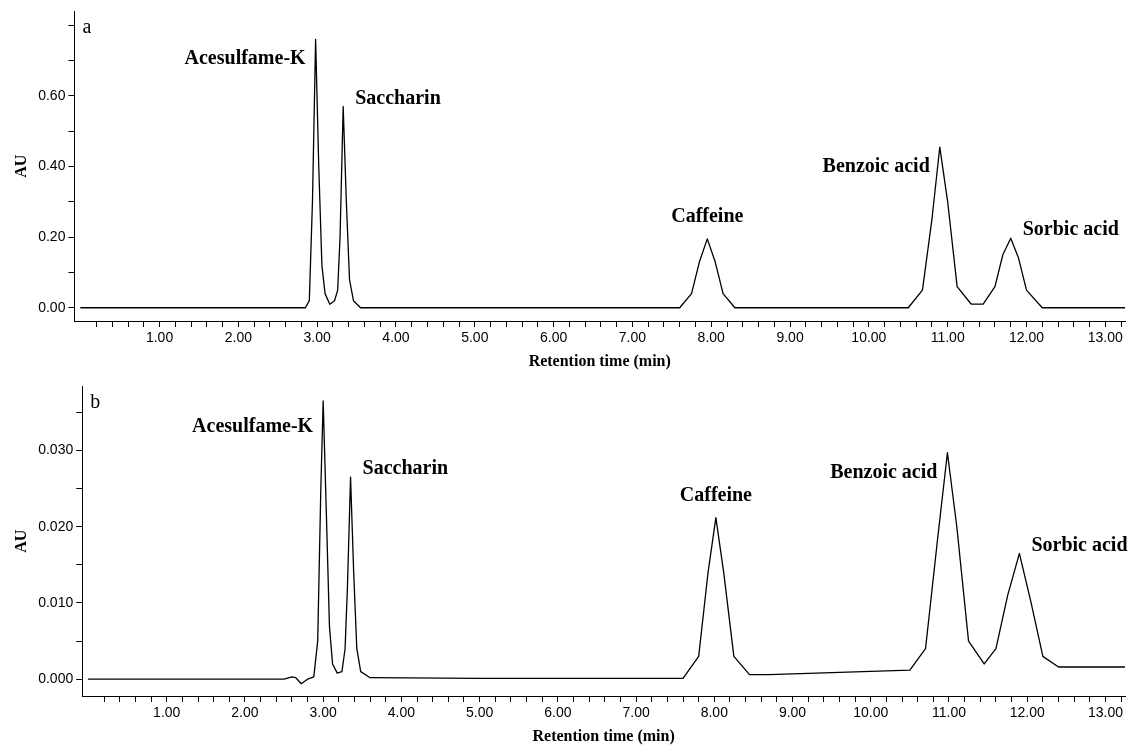 The height and width of the screenshot is (750, 1129). Describe the element at coordinates (56, 601) in the screenshot. I see `y-tick-label: 0.010` at that location.